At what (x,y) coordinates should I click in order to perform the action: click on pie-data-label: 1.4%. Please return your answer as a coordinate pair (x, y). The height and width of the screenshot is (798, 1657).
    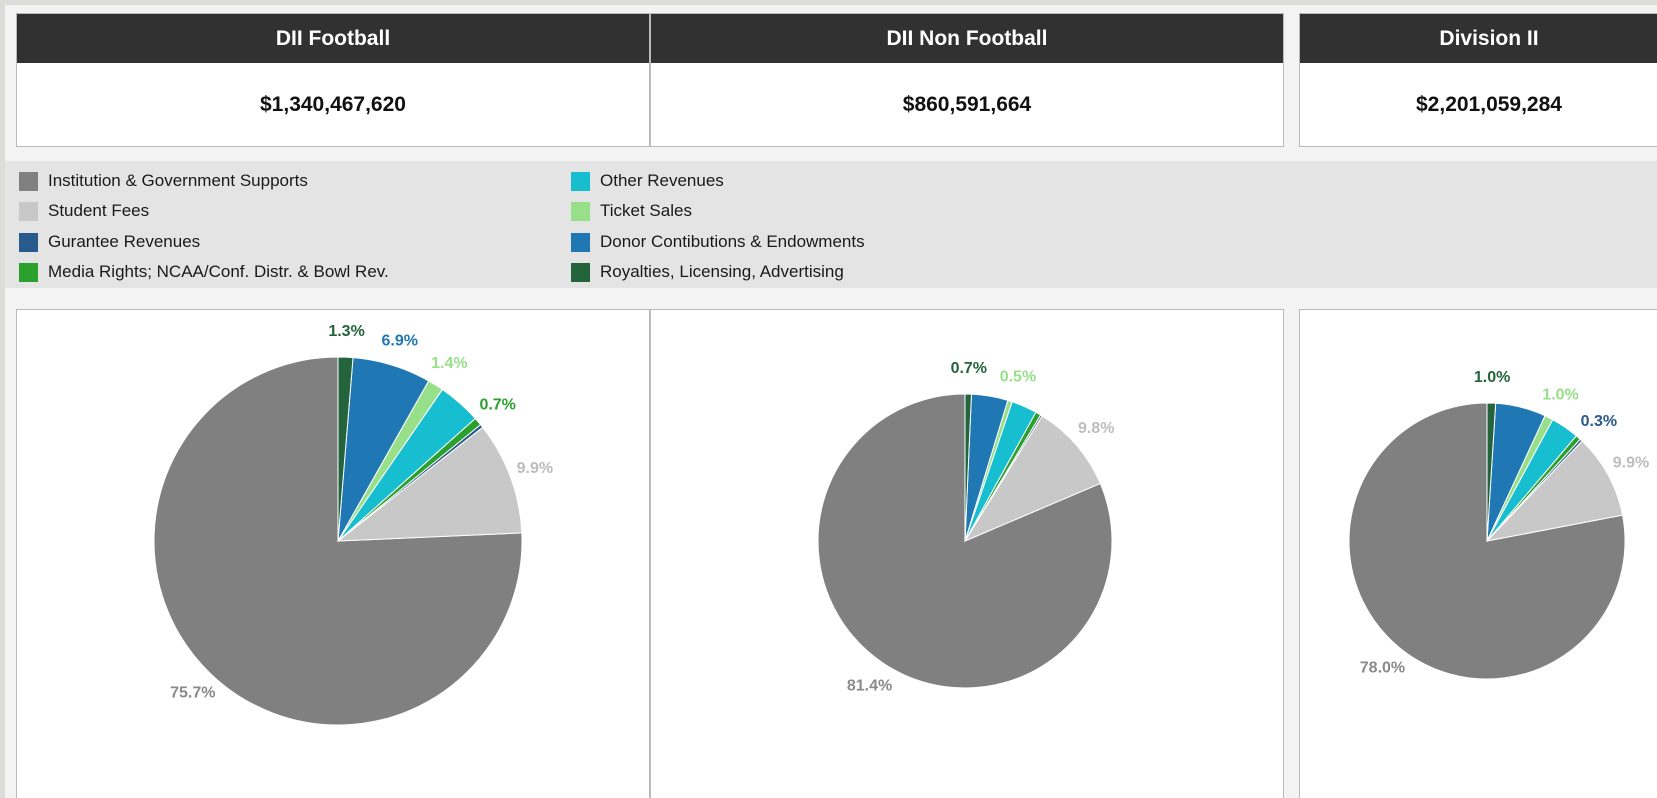
    Looking at the image, I should click on (449, 363).